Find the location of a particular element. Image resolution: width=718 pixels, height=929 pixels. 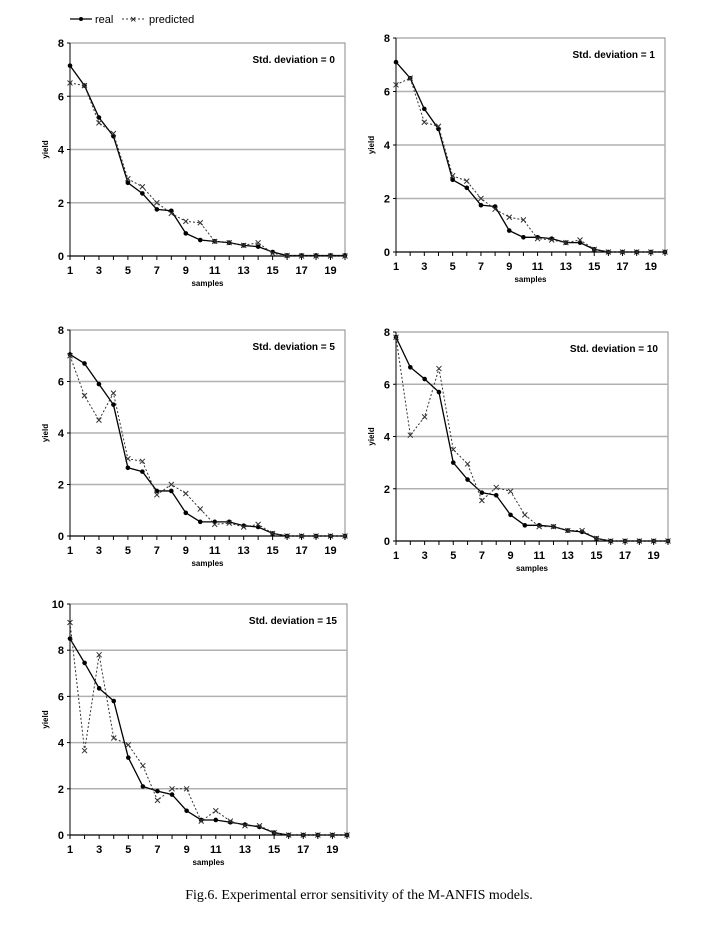

chart-title: Std. deviation = 15 is located at coordinates (293, 621).